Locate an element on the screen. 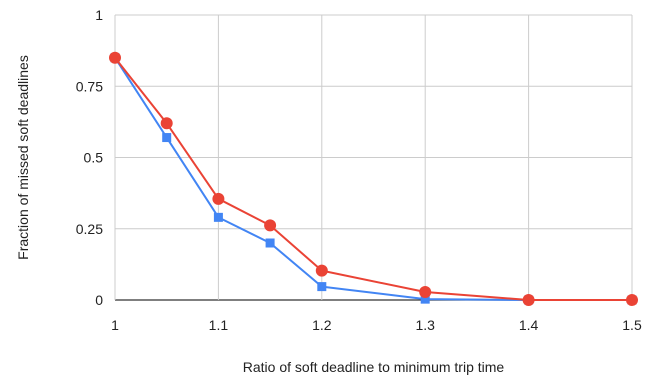 This screenshot has width=657, height=386. y-tick-label: 0.25 is located at coordinates (89, 229).